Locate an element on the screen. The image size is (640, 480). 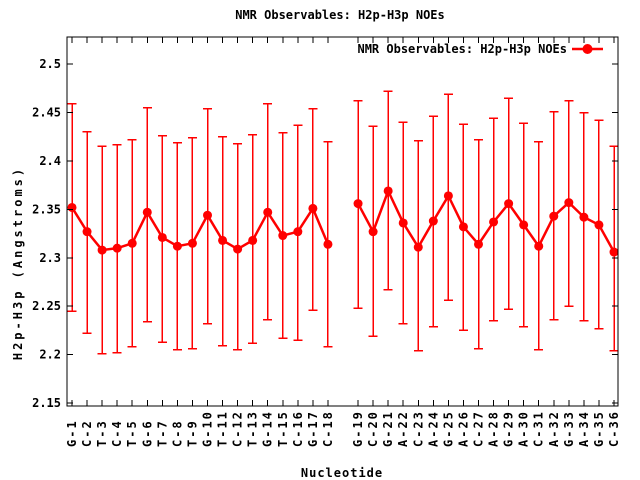
y-axis-title: H2p-H3p (Angstroms) is located at coordinates (18, 263).